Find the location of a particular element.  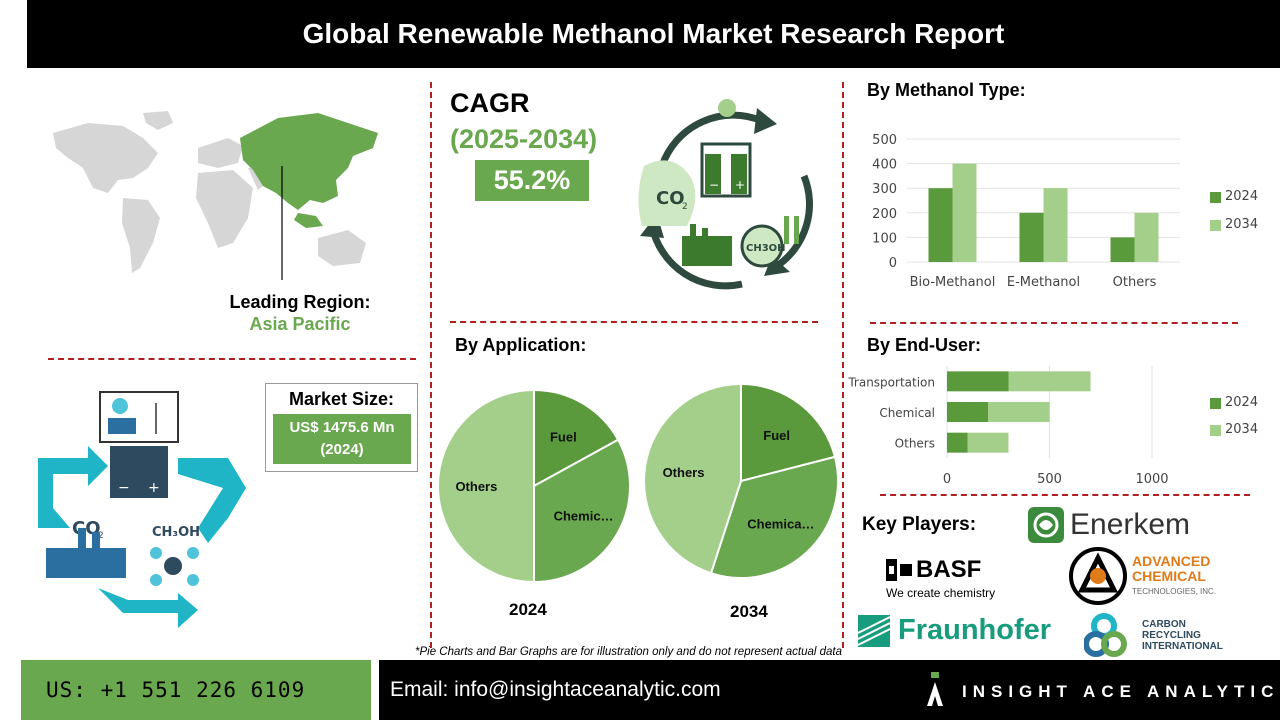

leading-region-label: Leading Region: is located at coordinates (300, 302).